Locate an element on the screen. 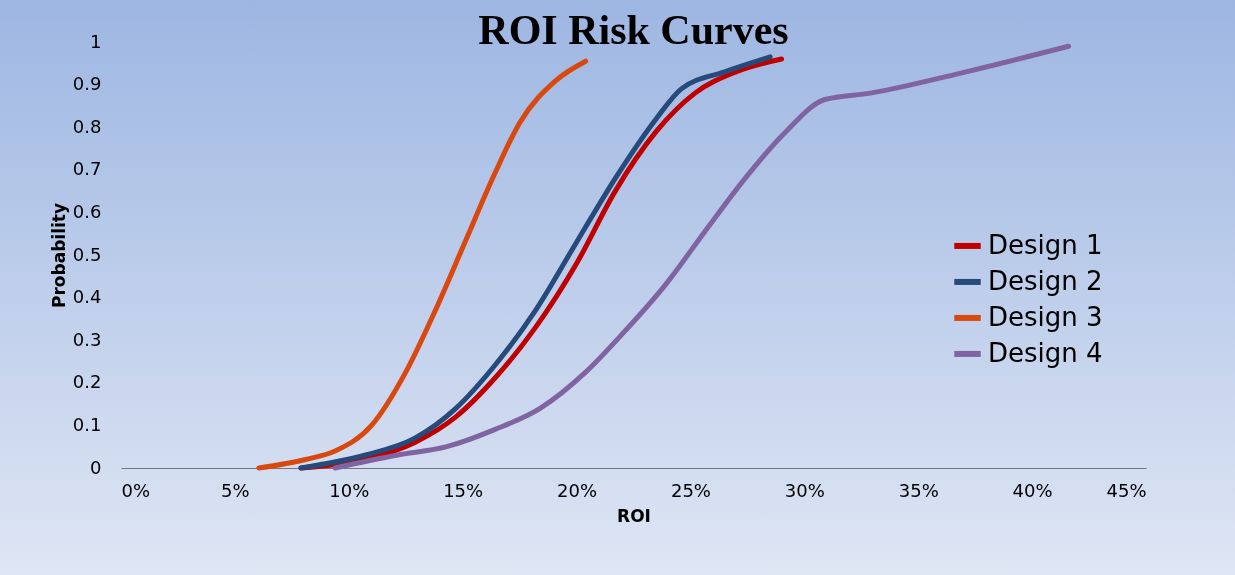  y-tick-label: 0.1 is located at coordinates (87, 424).